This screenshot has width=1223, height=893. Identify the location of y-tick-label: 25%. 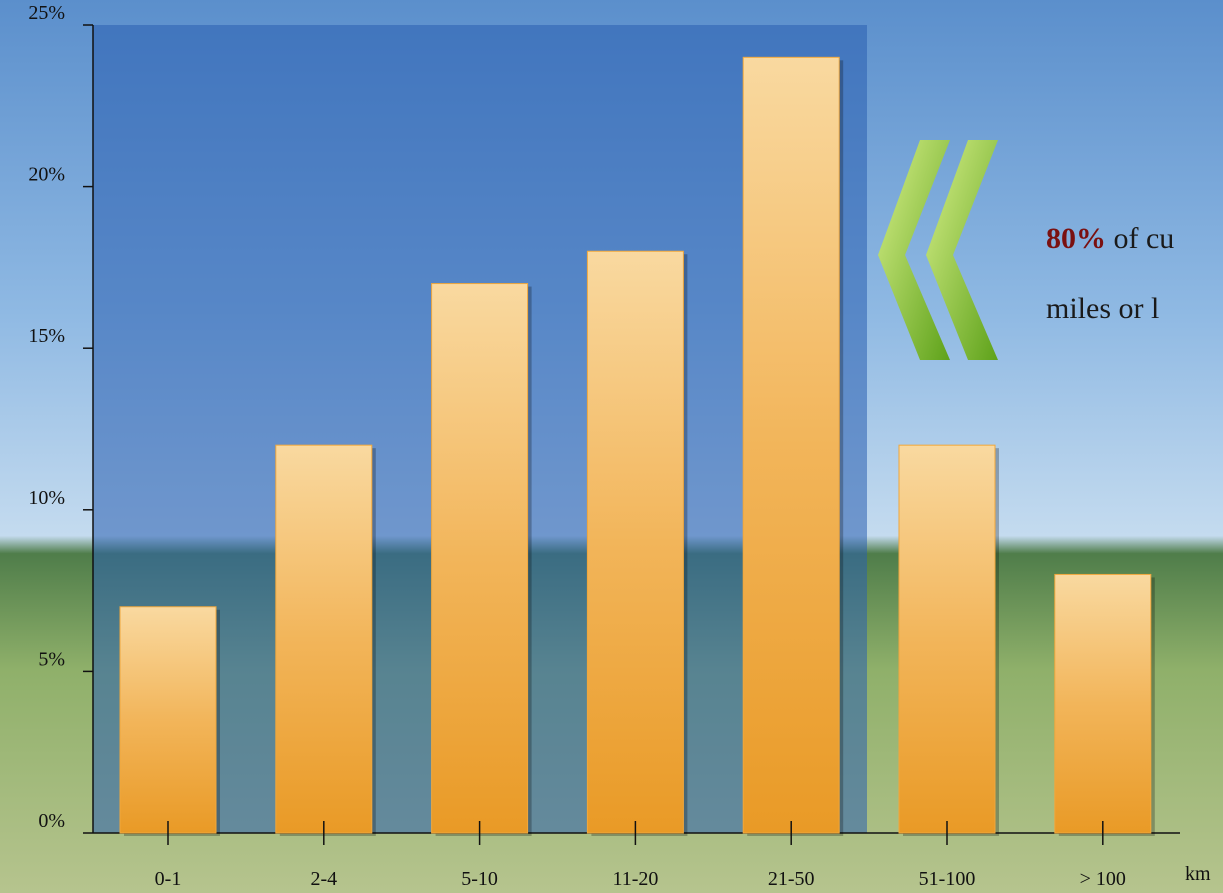
(46, 13).